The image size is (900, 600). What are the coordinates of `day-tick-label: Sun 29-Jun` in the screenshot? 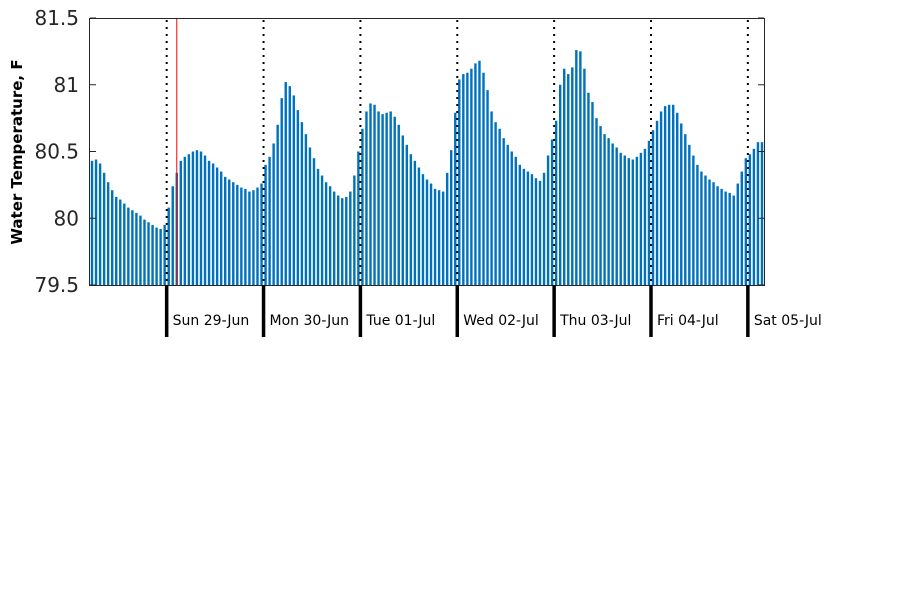 It's located at (211, 321).